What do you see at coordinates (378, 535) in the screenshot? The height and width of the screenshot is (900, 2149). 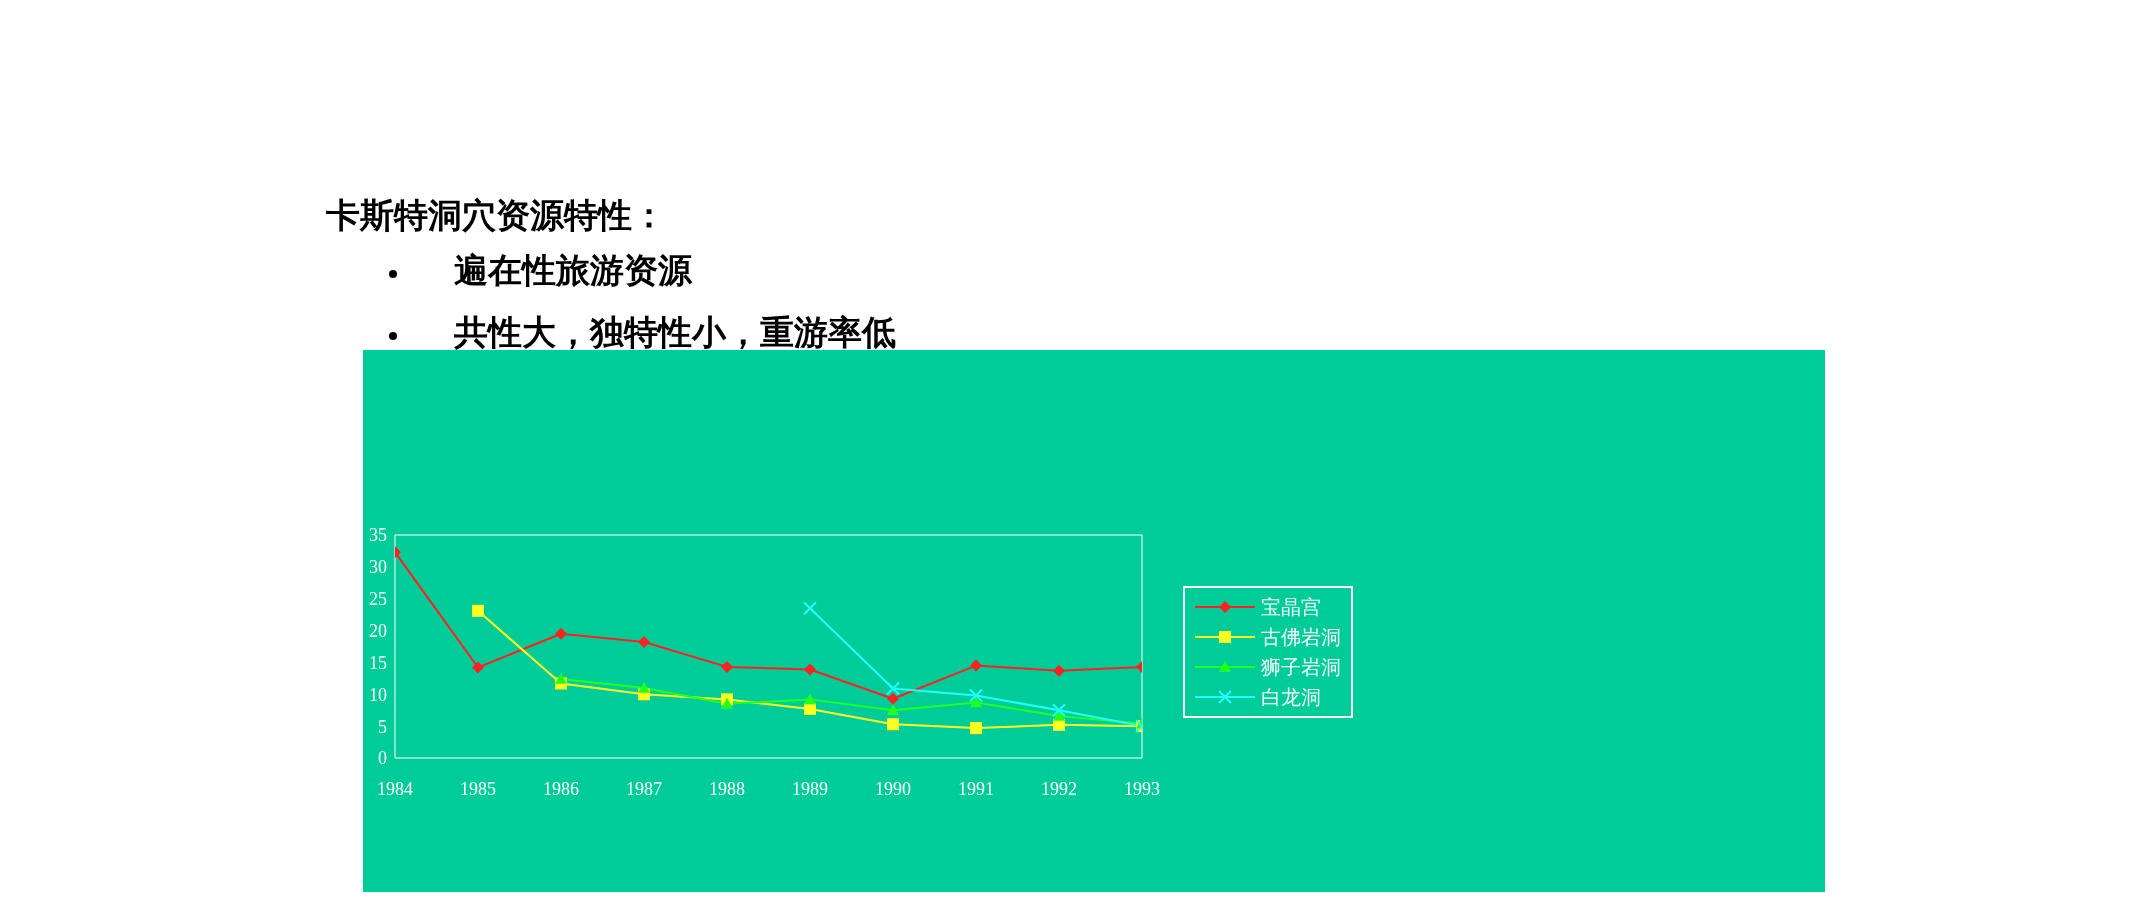 I see `y-tick-label: 35` at bounding box center [378, 535].